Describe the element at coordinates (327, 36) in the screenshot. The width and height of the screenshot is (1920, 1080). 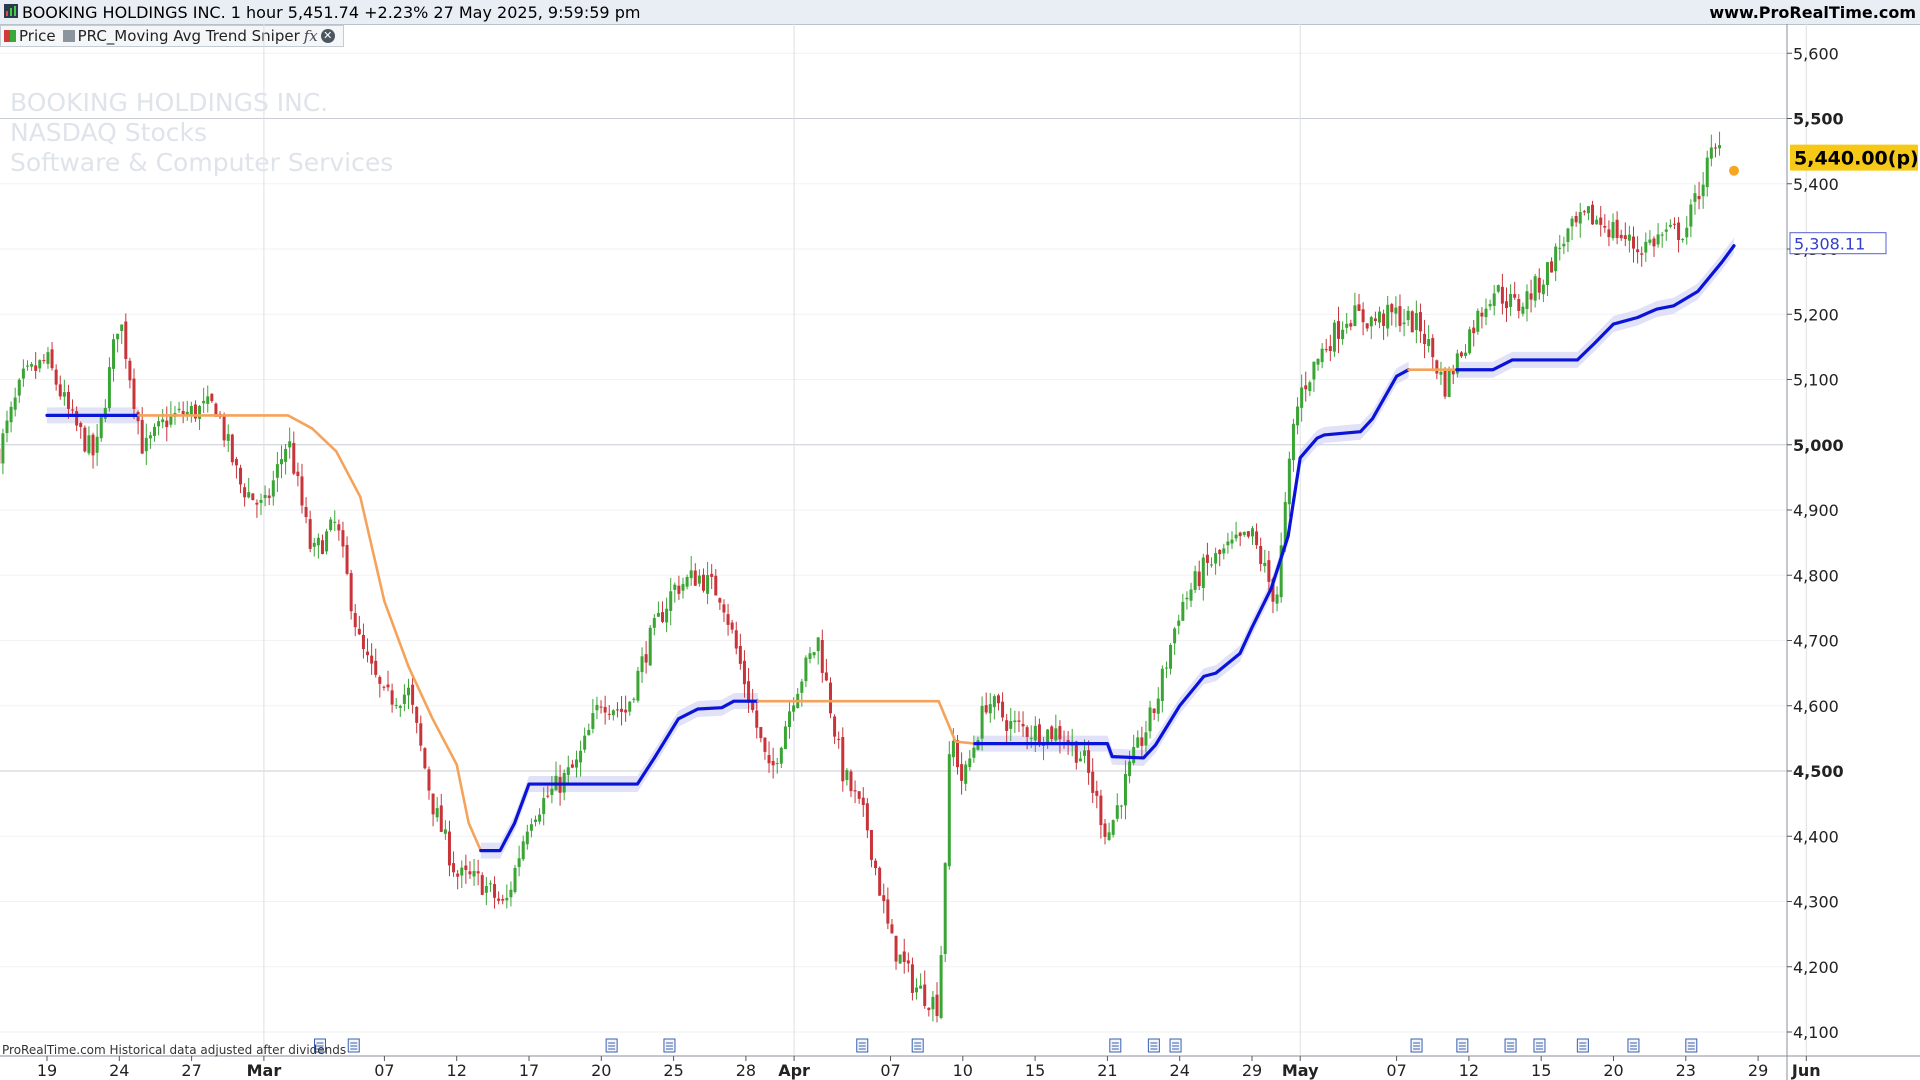
I see `close-icon: ✕` at that location.